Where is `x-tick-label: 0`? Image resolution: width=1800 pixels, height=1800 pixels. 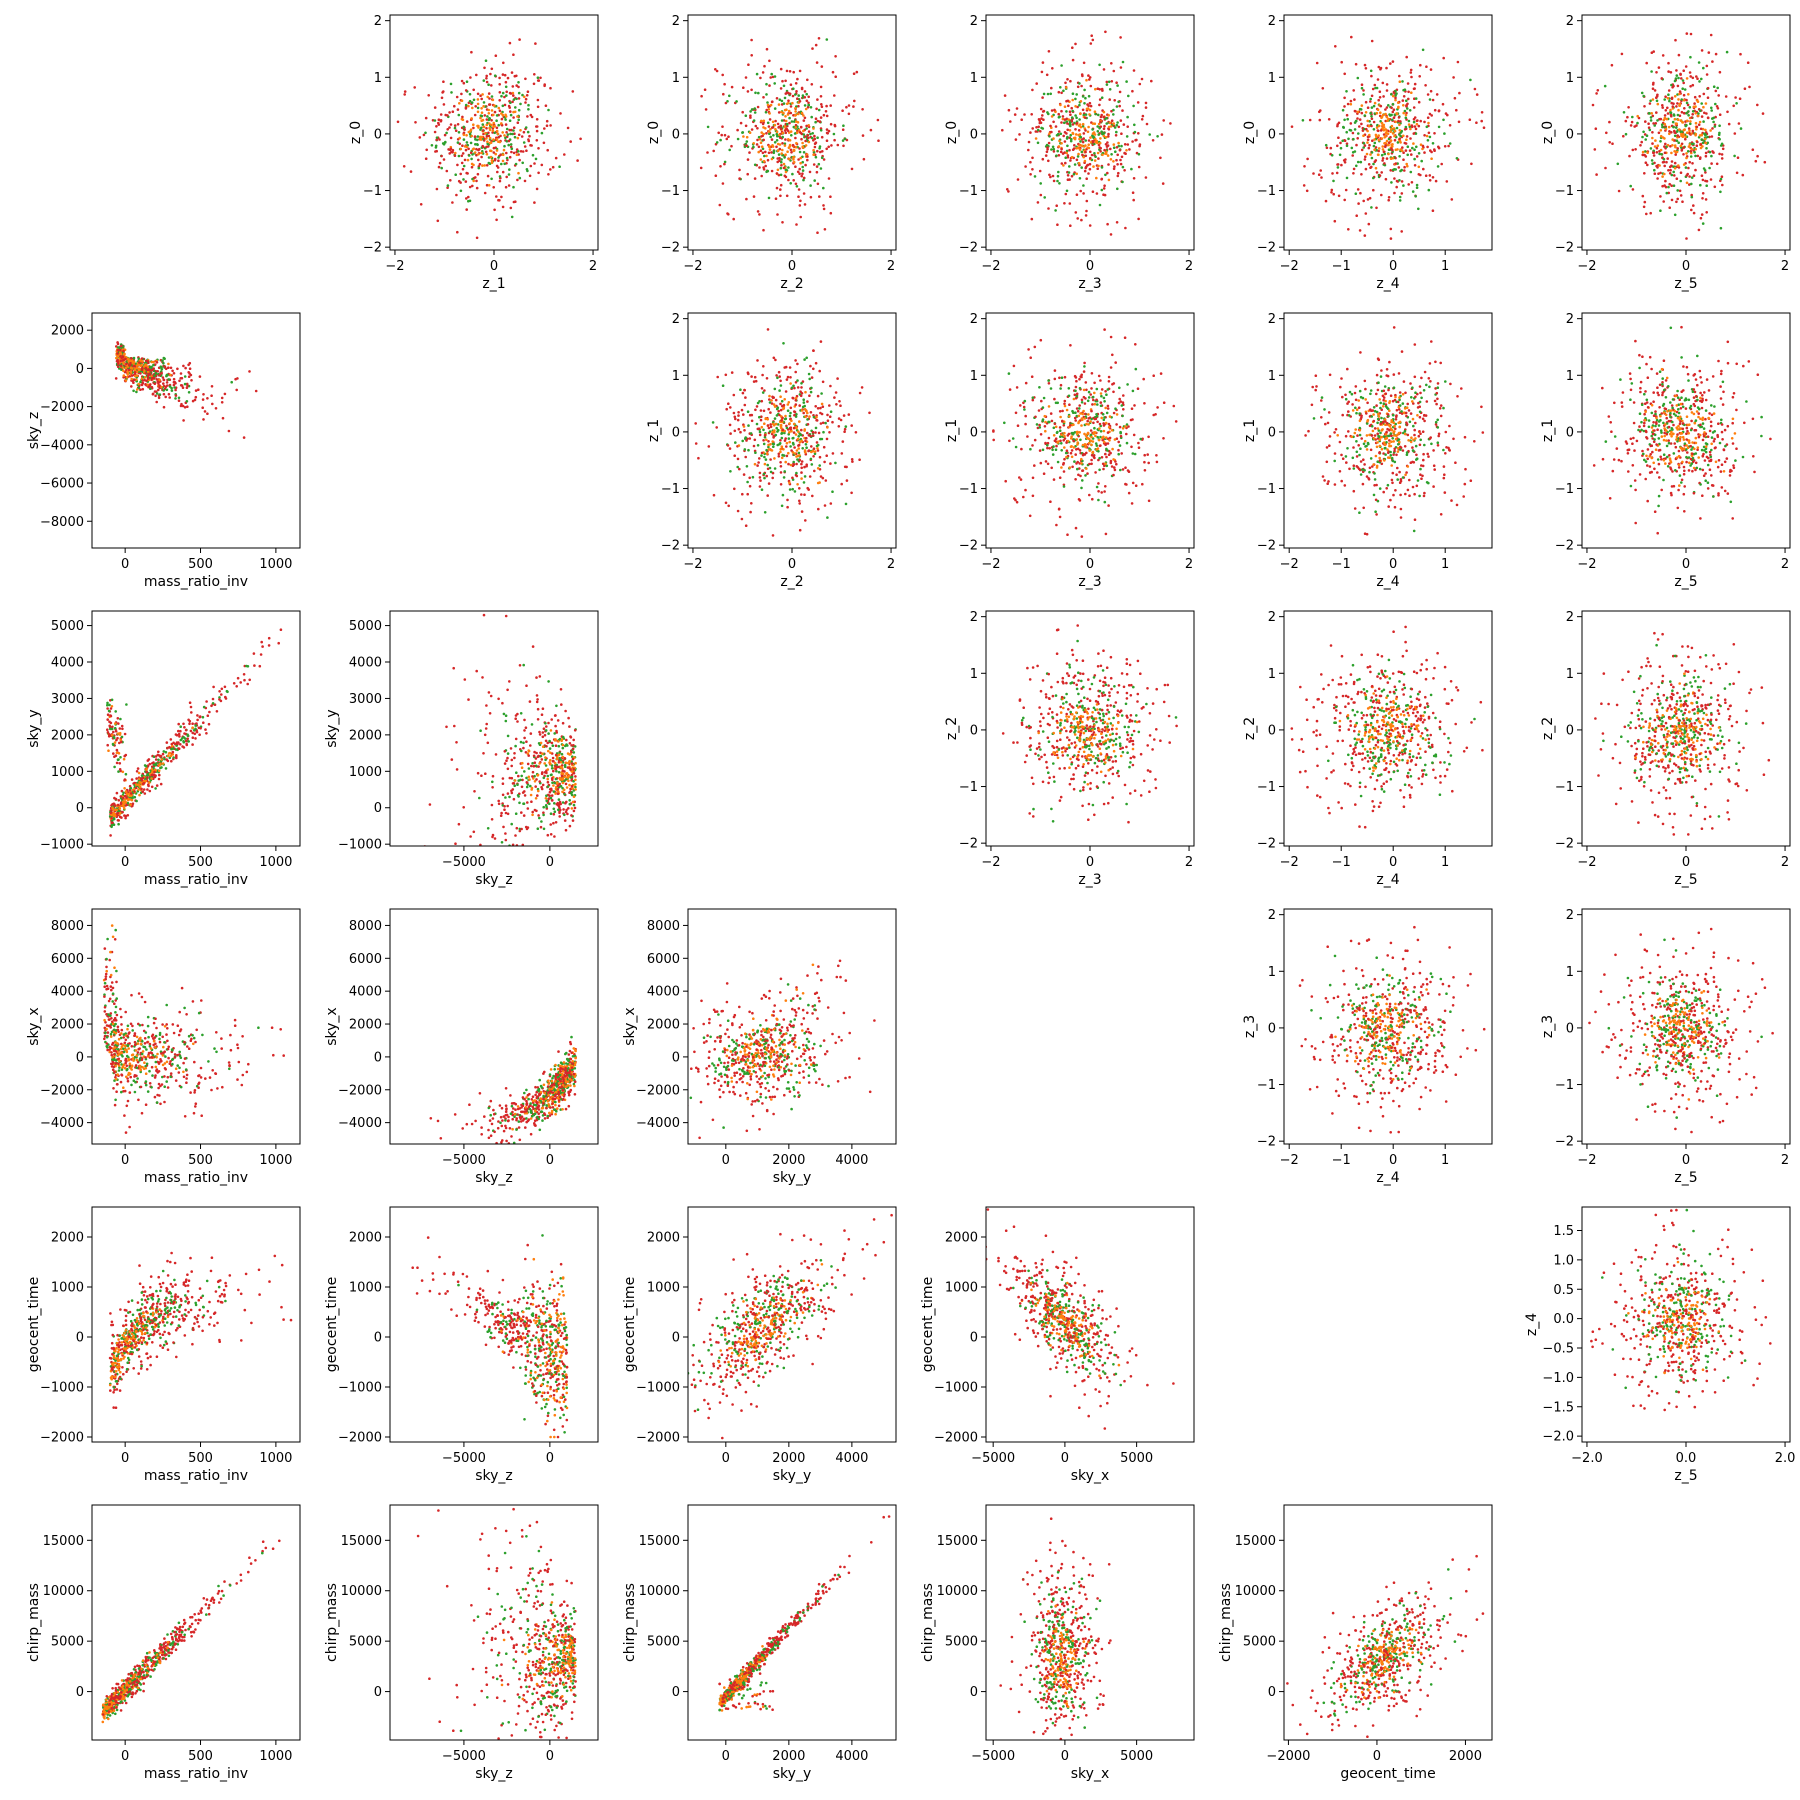
x-tick-label: 0 is located at coordinates (494, 266).